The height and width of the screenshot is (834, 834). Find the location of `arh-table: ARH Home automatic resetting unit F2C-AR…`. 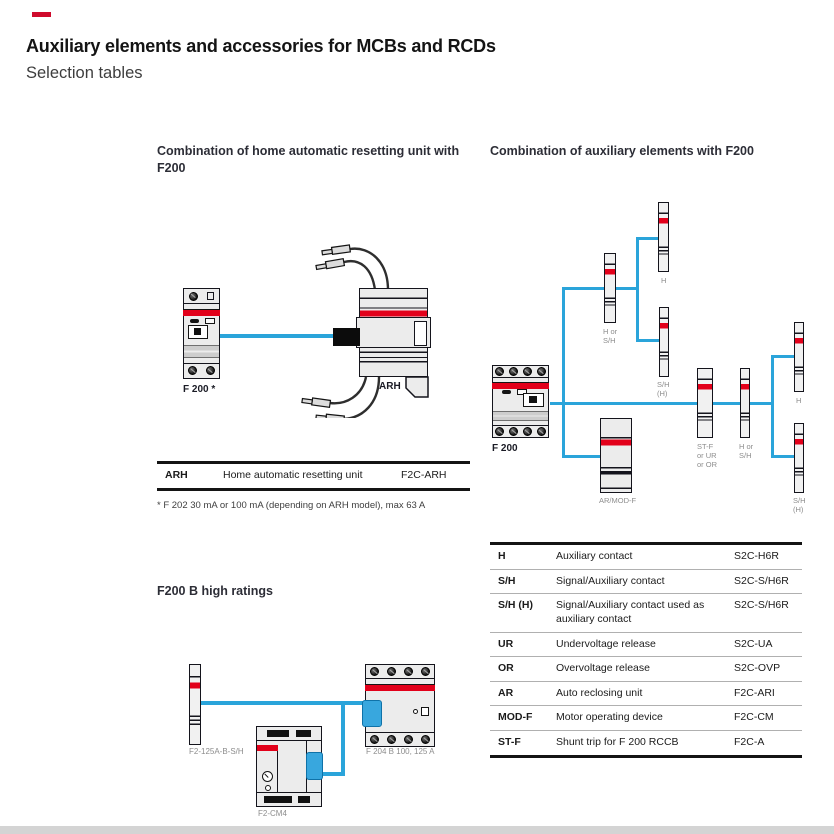

arh-table: ARH Home automatic resetting unit F2C-AR… is located at coordinates (313, 476).